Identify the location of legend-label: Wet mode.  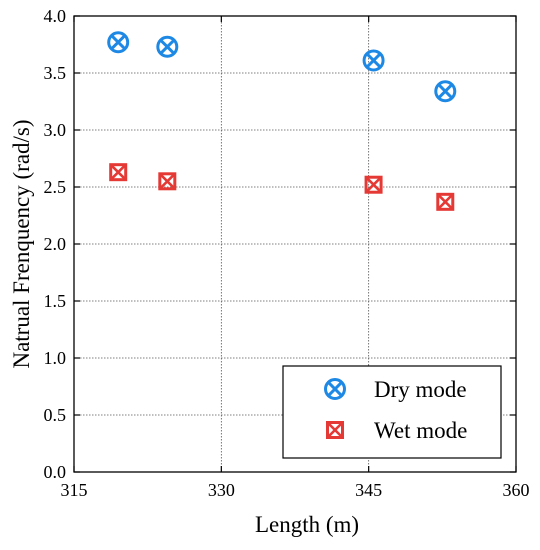
(420, 430).